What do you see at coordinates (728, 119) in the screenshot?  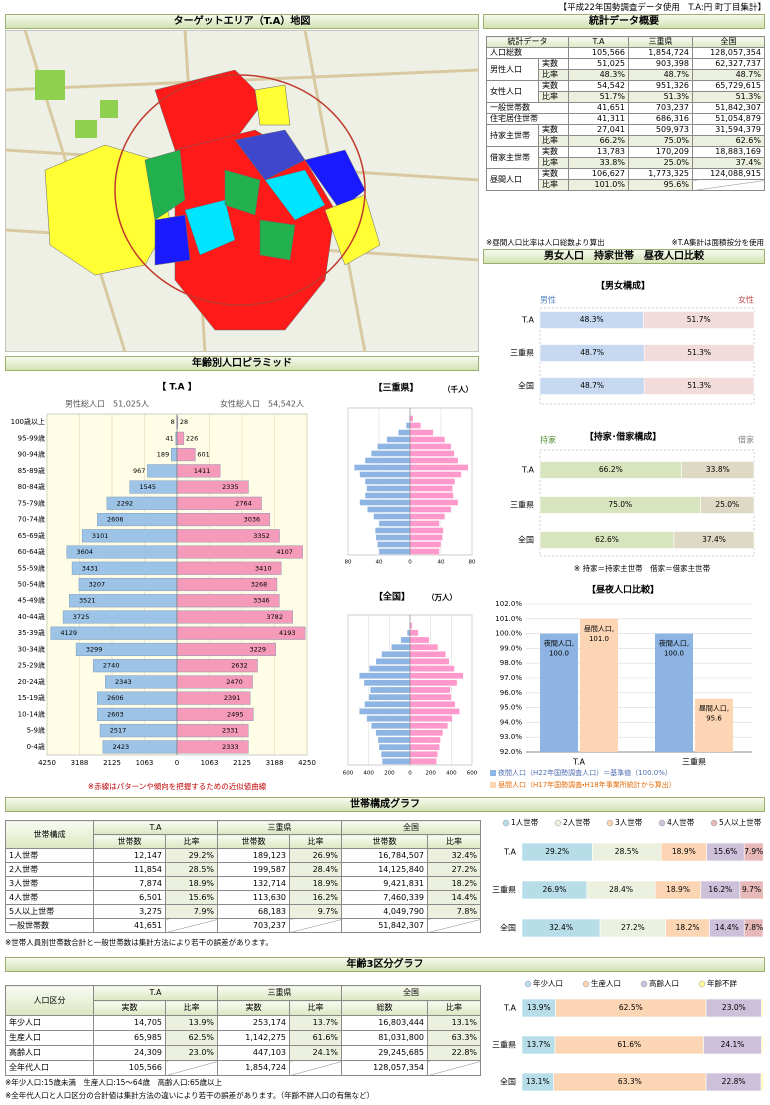 I see `table-cell: 51,054,879` at bounding box center [728, 119].